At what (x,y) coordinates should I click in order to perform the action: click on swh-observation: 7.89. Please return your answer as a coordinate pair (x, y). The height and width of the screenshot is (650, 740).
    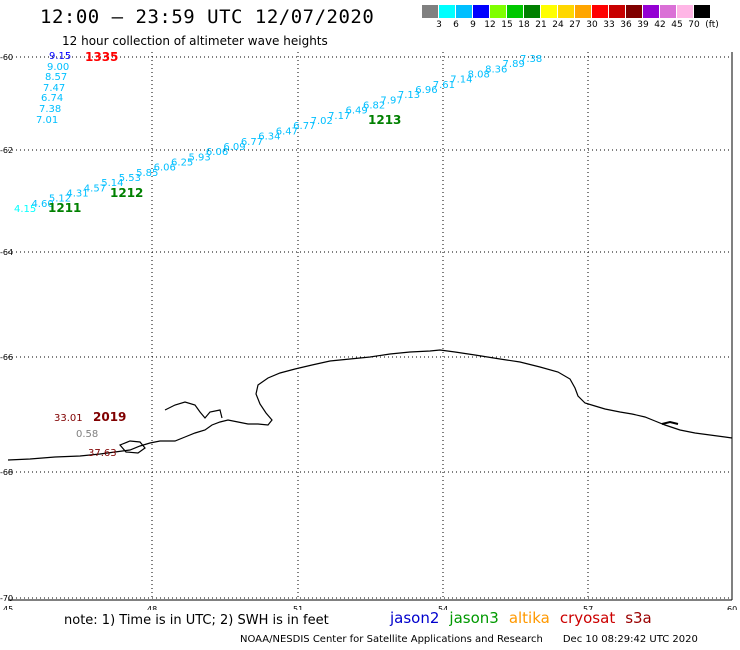
    Looking at the image, I should click on (514, 64).